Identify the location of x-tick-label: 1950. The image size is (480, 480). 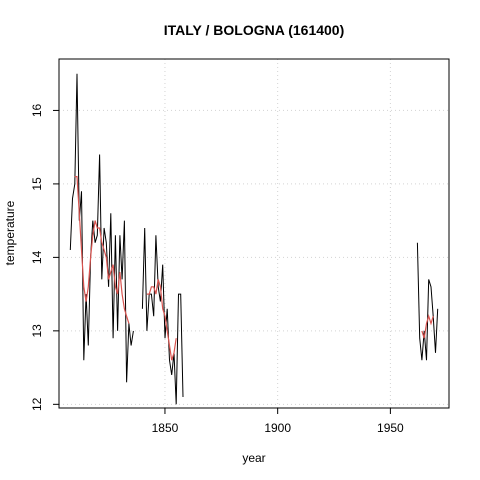
(390, 428).